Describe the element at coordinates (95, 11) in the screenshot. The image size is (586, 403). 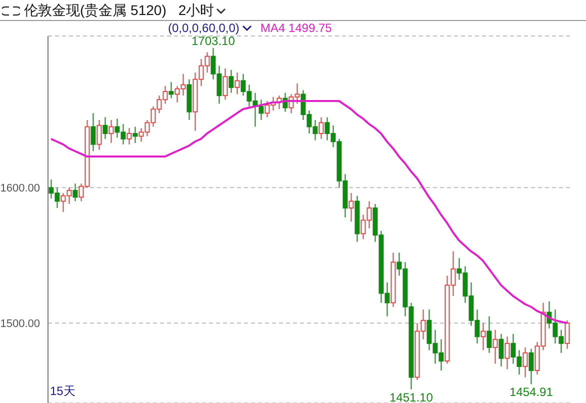
I see `chart-title: 伦敦金现(贵金属 5120)` at that location.